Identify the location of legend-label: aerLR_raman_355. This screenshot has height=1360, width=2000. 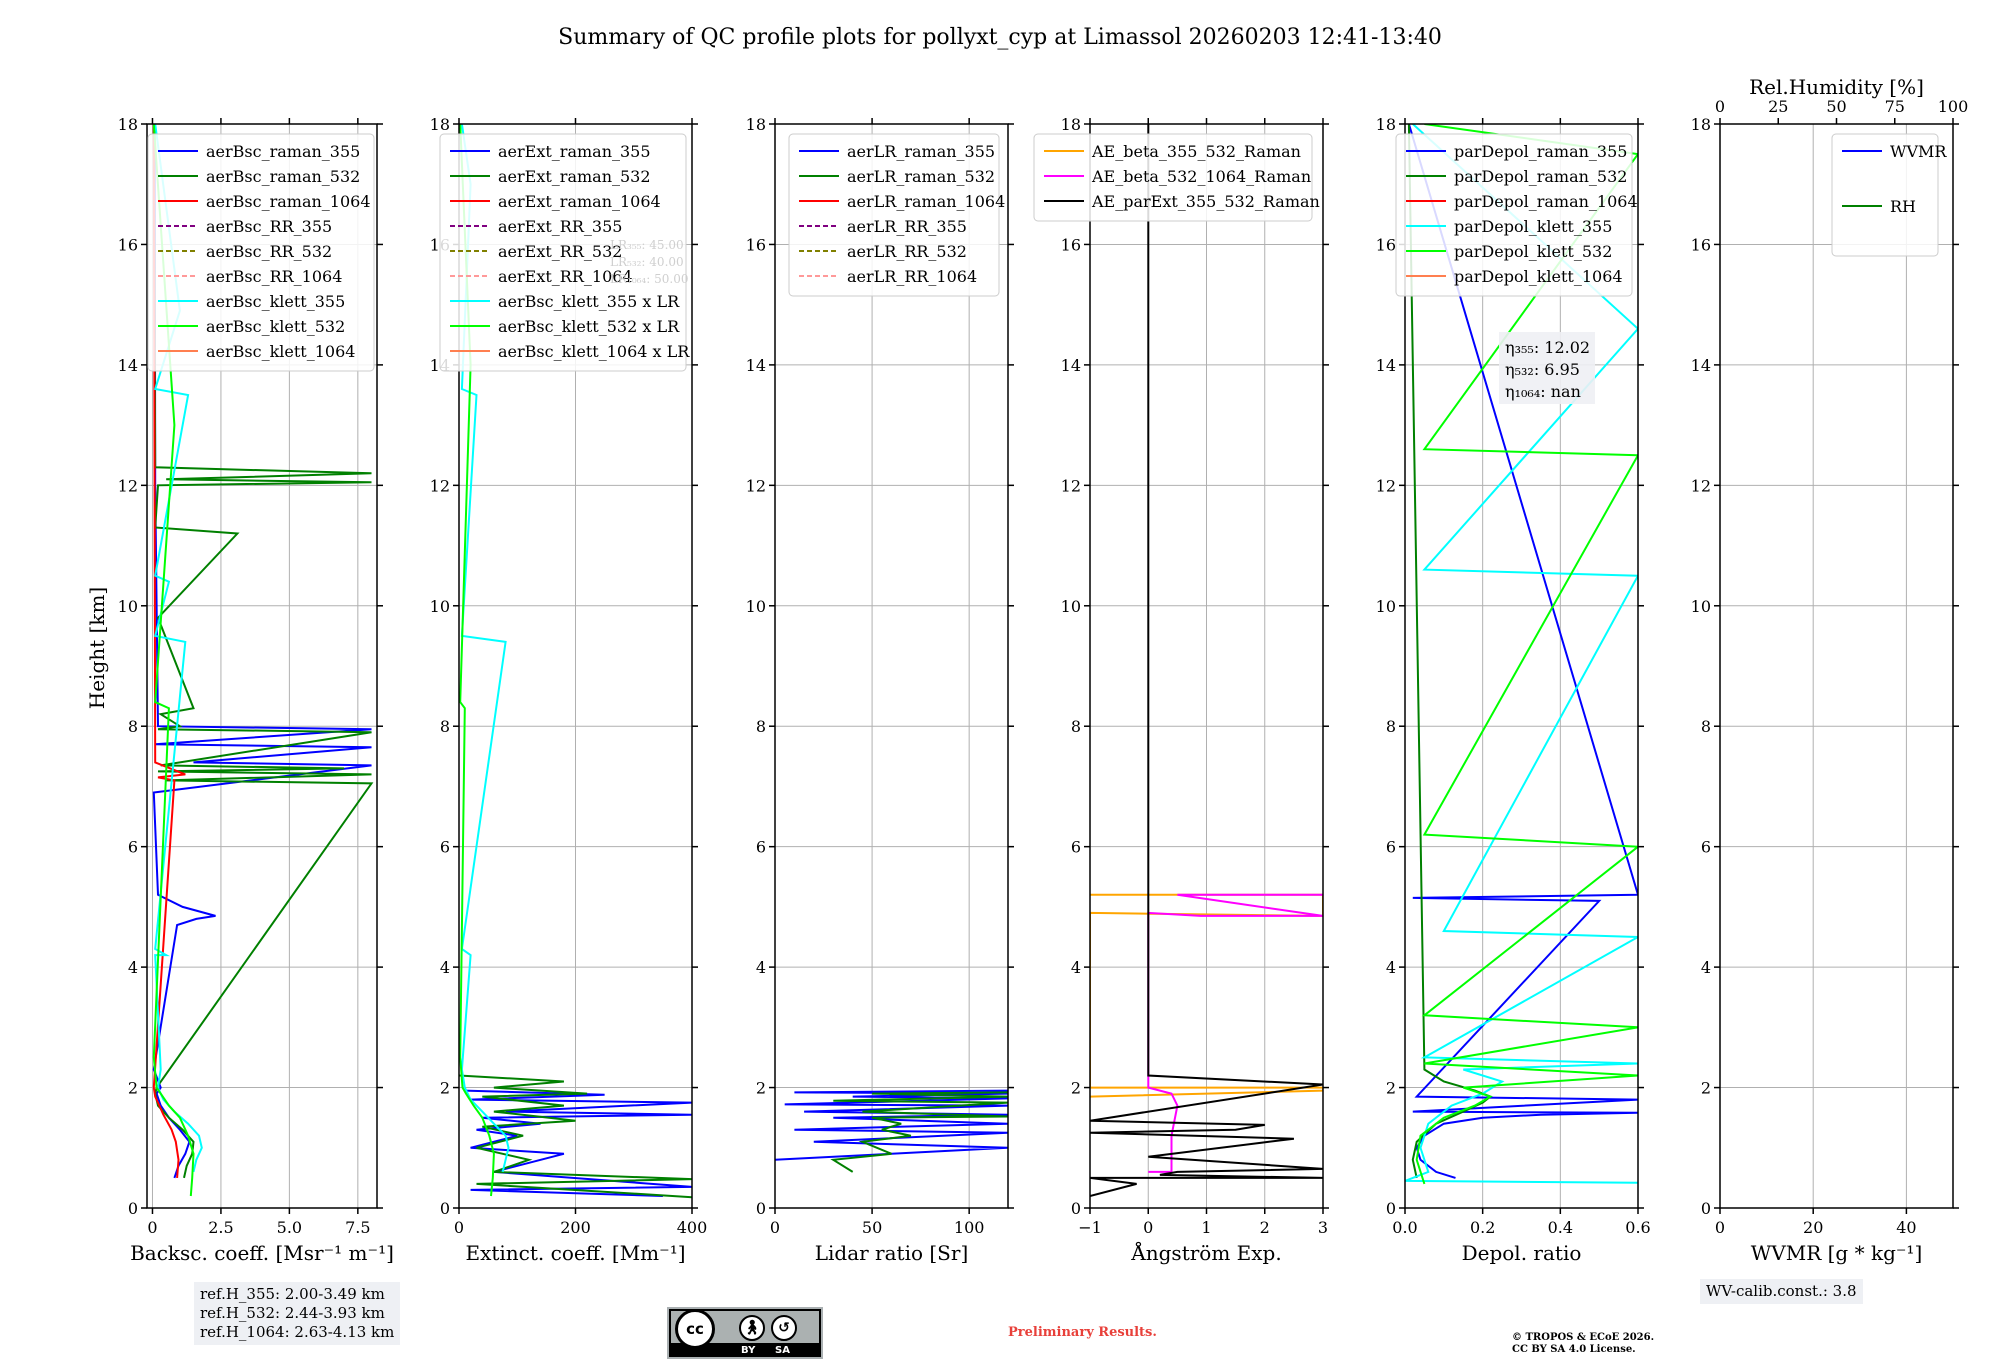
(921, 151).